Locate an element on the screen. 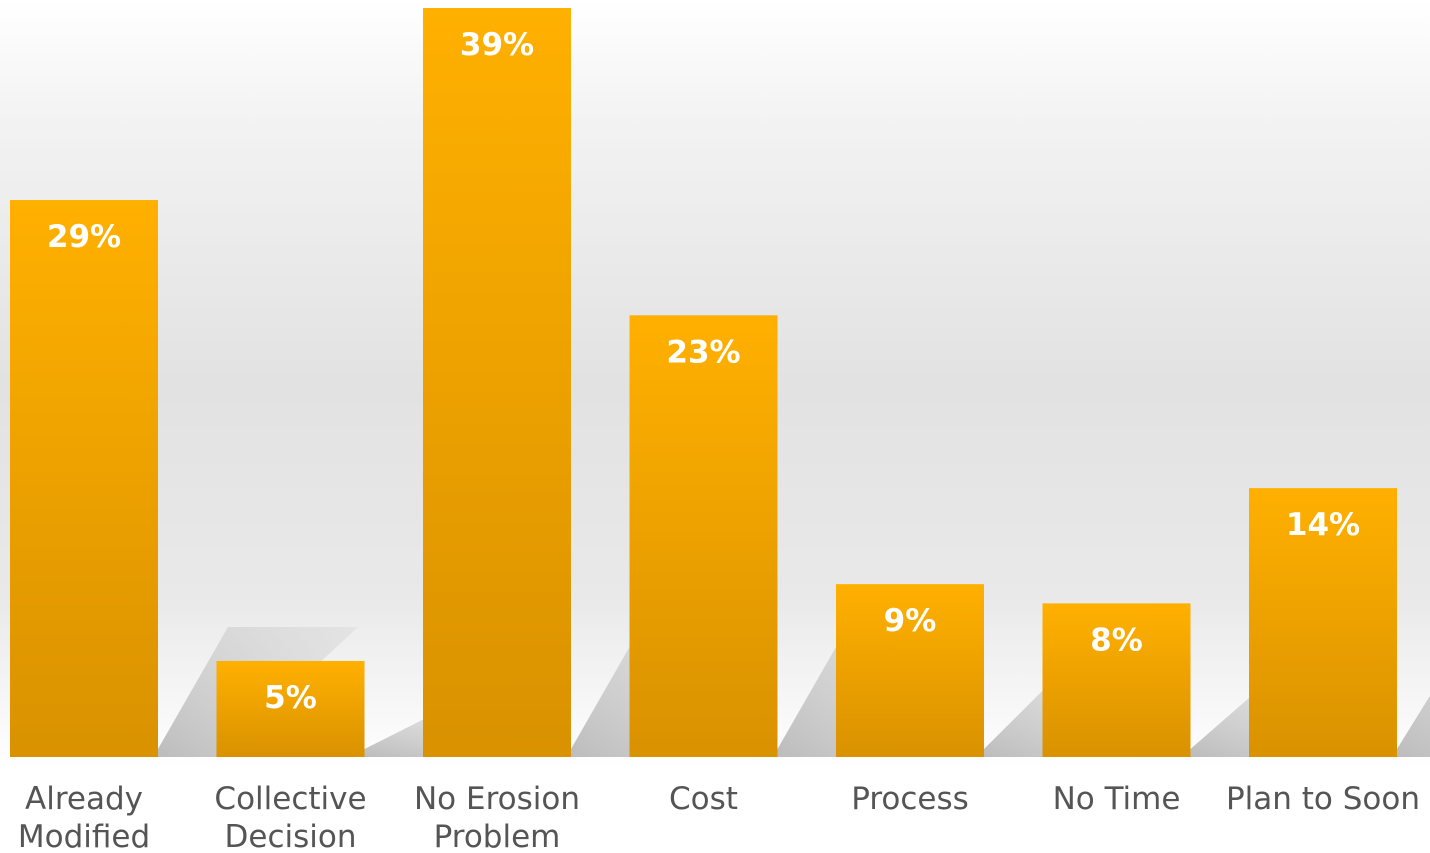 The image size is (1430, 853). category-label: Plan to Soon is located at coordinates (1323, 799).